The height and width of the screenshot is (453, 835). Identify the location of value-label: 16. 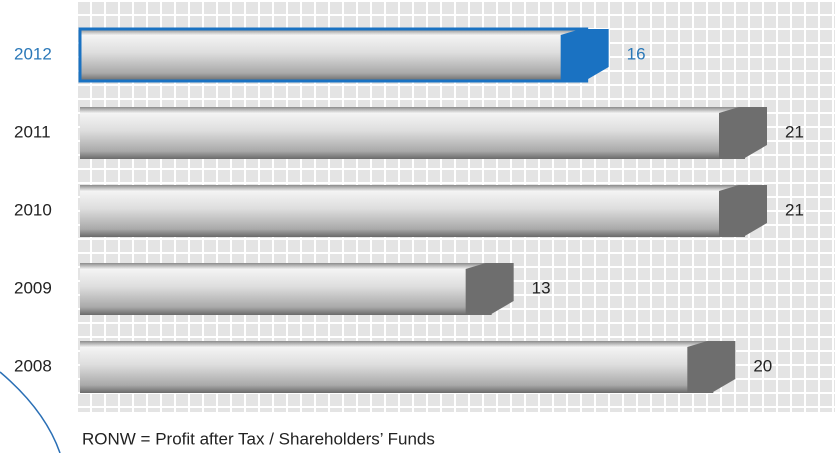
(636, 53).